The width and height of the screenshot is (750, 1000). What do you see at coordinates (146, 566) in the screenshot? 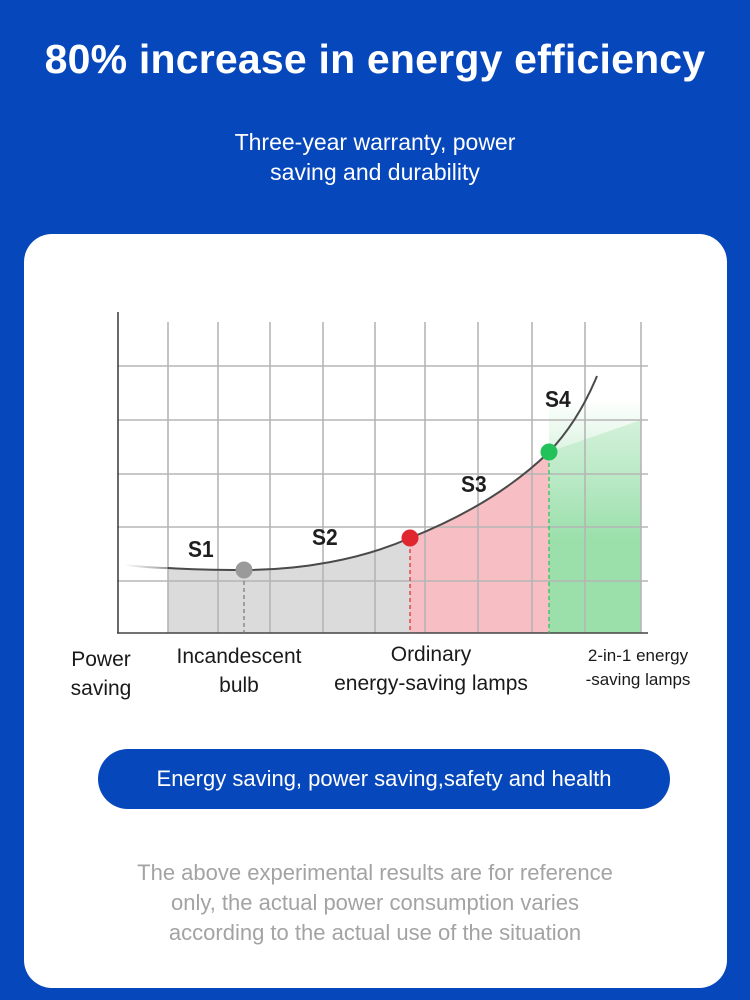
I see `curve-tail` at bounding box center [146, 566].